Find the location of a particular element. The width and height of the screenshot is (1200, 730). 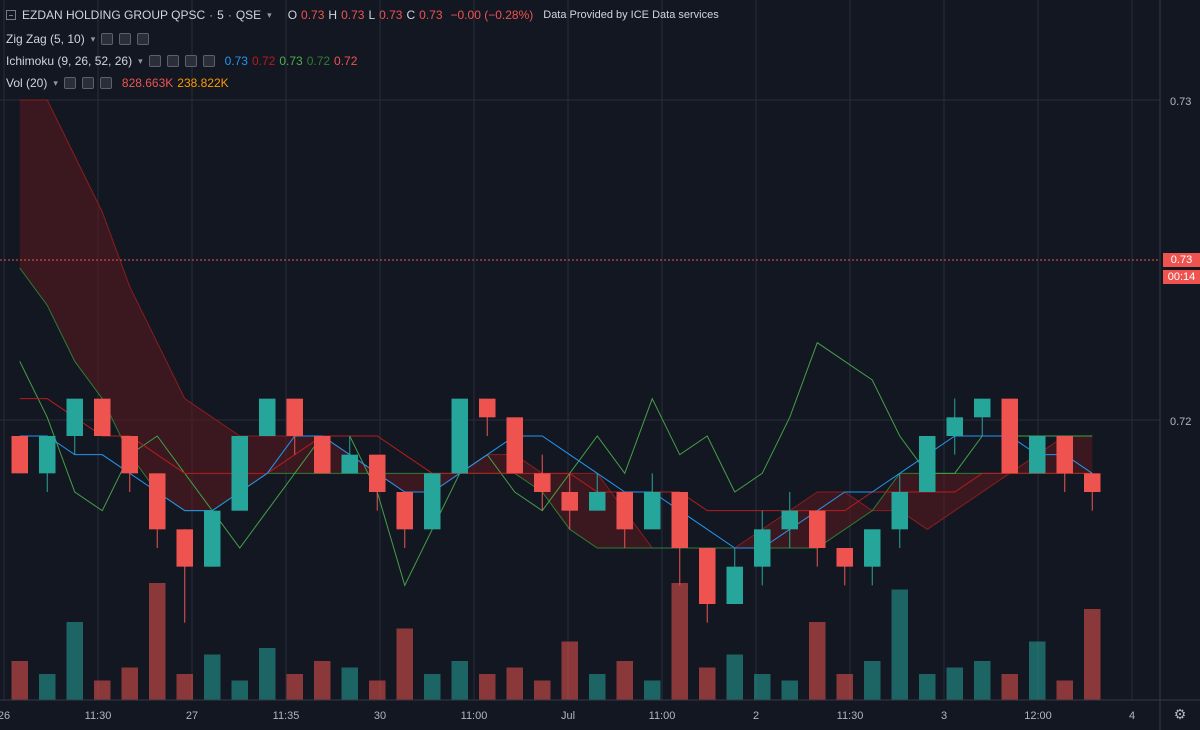

time-tick-label: 12:00 is located at coordinates (1038, 716).